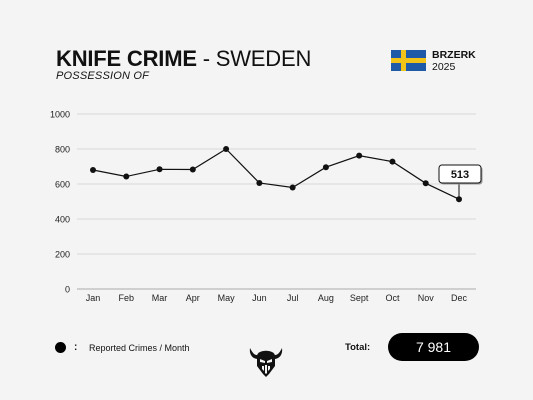  I want to click on chart-title-bold: KNIFE CRIME, so click(126, 58).